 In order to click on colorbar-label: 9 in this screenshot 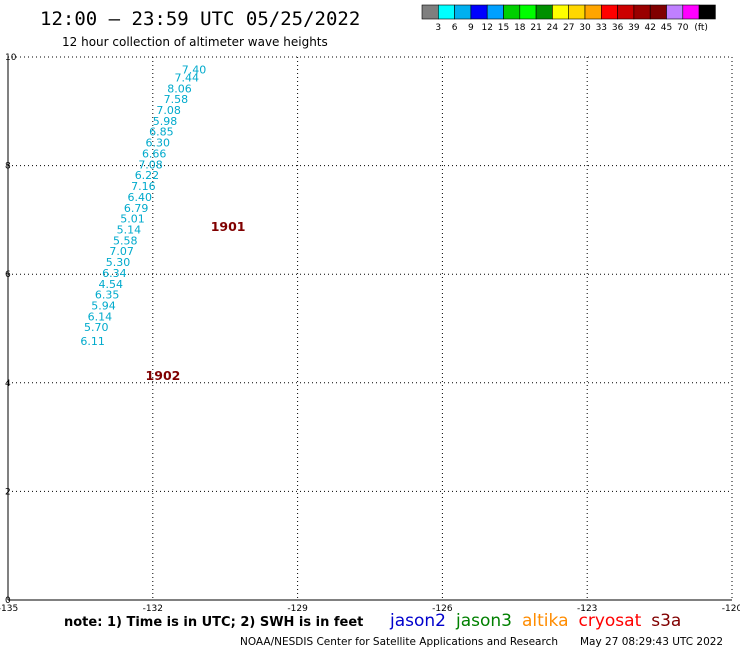, I will do `click(471, 28)`.